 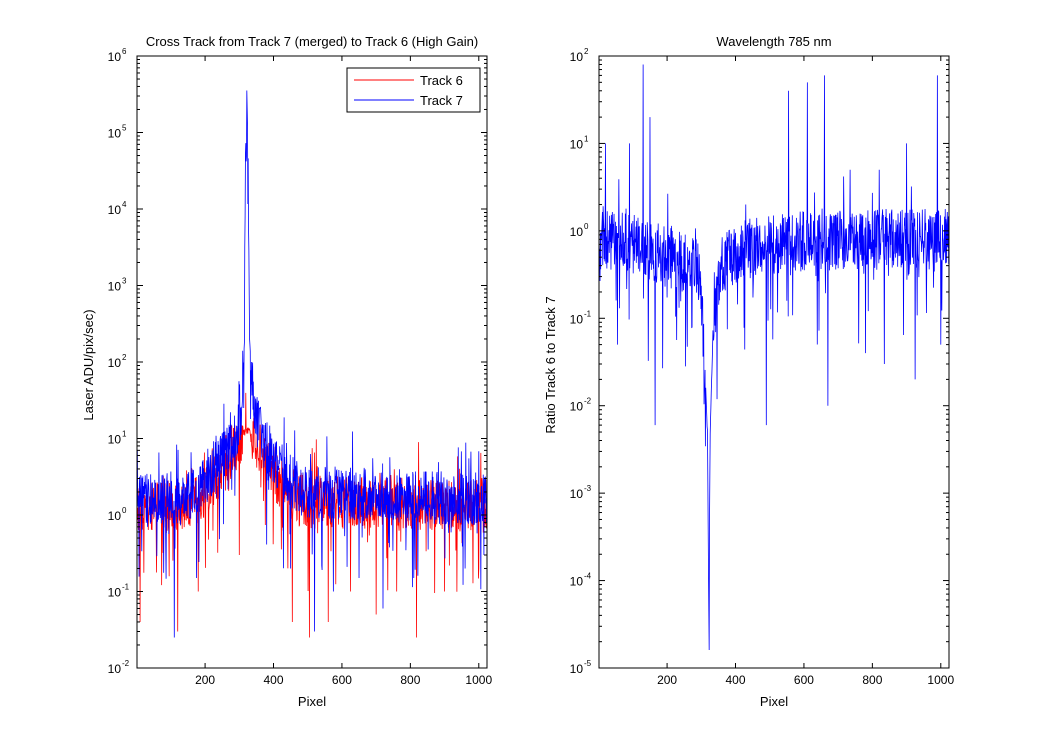 What do you see at coordinates (124, 128) in the screenshot?
I see `left-y-tick-exponent: 5` at bounding box center [124, 128].